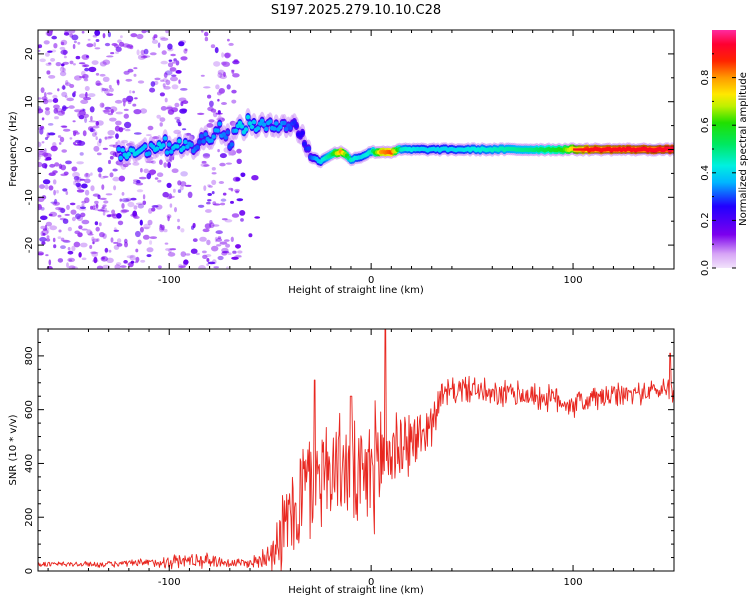 The height and width of the screenshot is (604, 750). What do you see at coordinates (394, 138) in the screenshot?
I see `spectrogram-ridge-layer` at bounding box center [394, 138].